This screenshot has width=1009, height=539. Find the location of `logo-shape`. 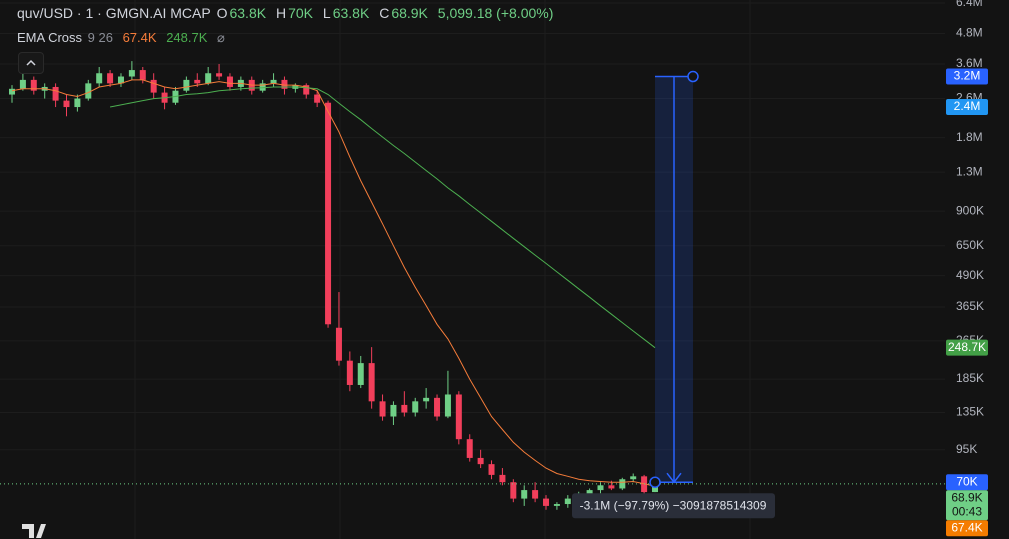

logo-shape is located at coordinates (34, 531).